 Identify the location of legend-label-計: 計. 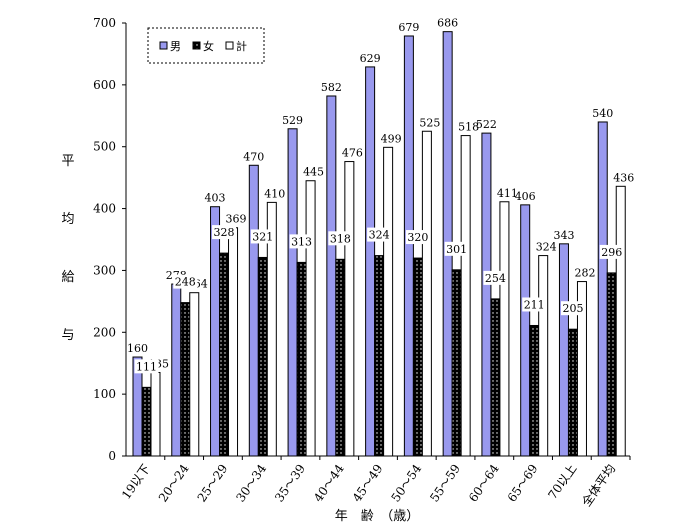
(241, 46).